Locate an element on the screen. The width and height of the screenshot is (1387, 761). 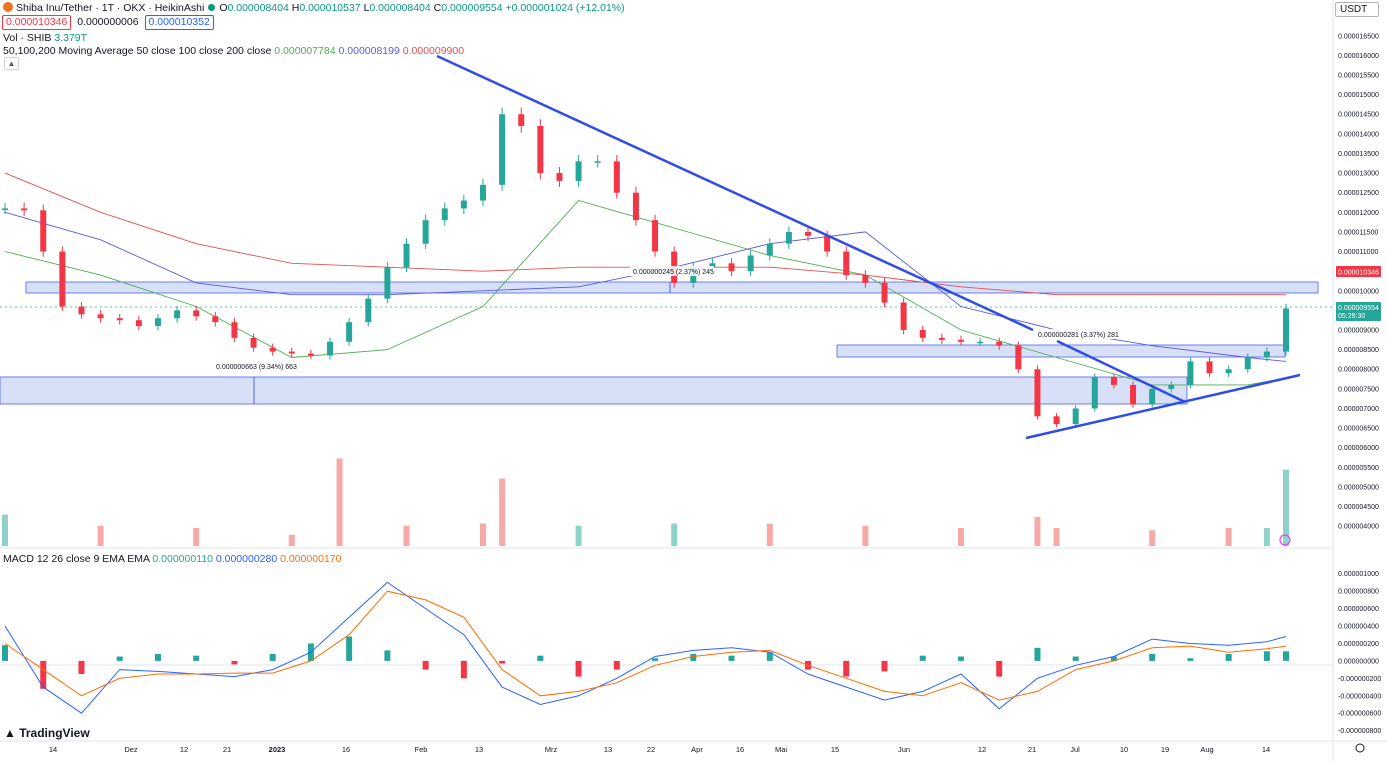
time-axis-tick-label: Apr is located at coordinates (697, 749).